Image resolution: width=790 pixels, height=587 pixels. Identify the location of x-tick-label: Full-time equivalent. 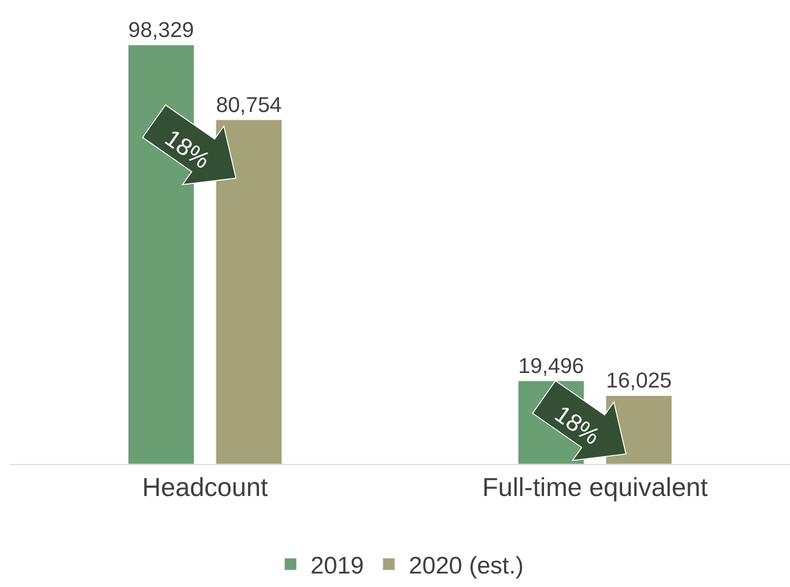
(595, 487).